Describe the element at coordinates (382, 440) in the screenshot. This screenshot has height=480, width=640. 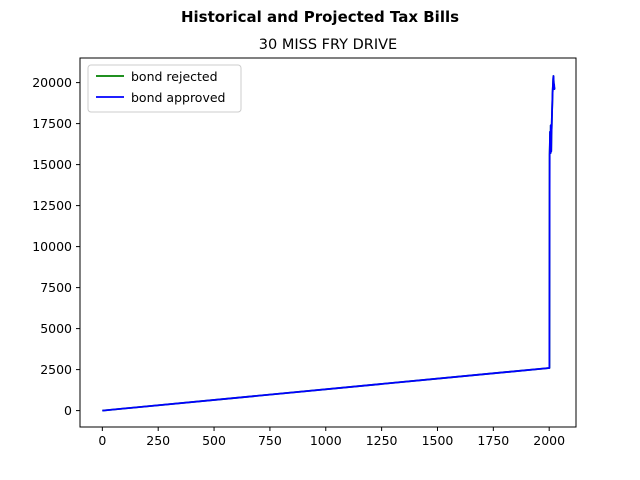
I see `x-tick-label: 1250` at that location.